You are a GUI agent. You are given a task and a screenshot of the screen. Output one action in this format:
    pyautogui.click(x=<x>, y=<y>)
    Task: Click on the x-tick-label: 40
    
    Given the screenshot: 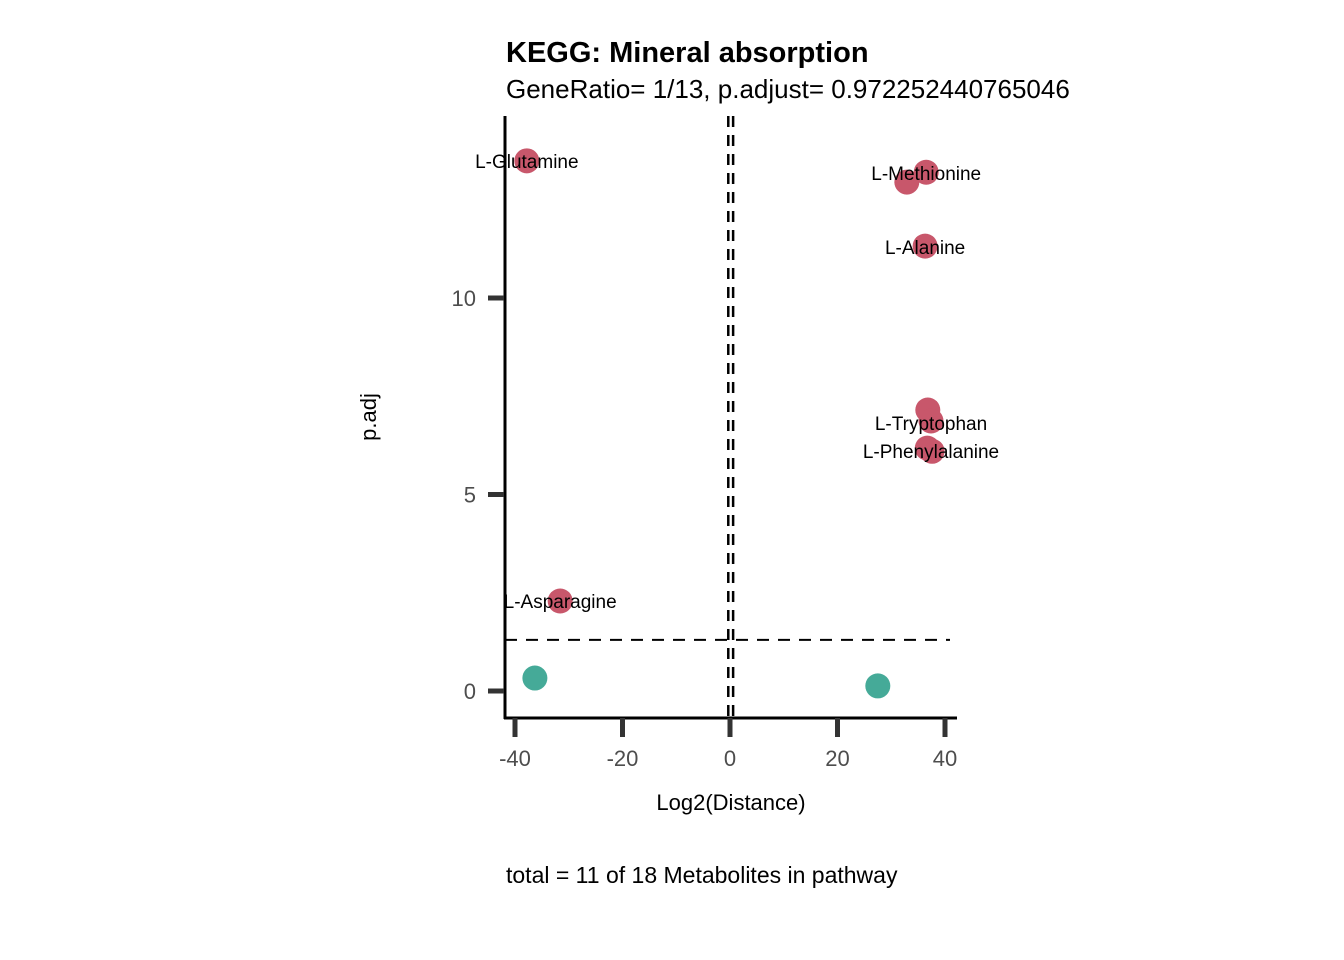 What is the action you would take?
    pyautogui.click(x=945, y=758)
    